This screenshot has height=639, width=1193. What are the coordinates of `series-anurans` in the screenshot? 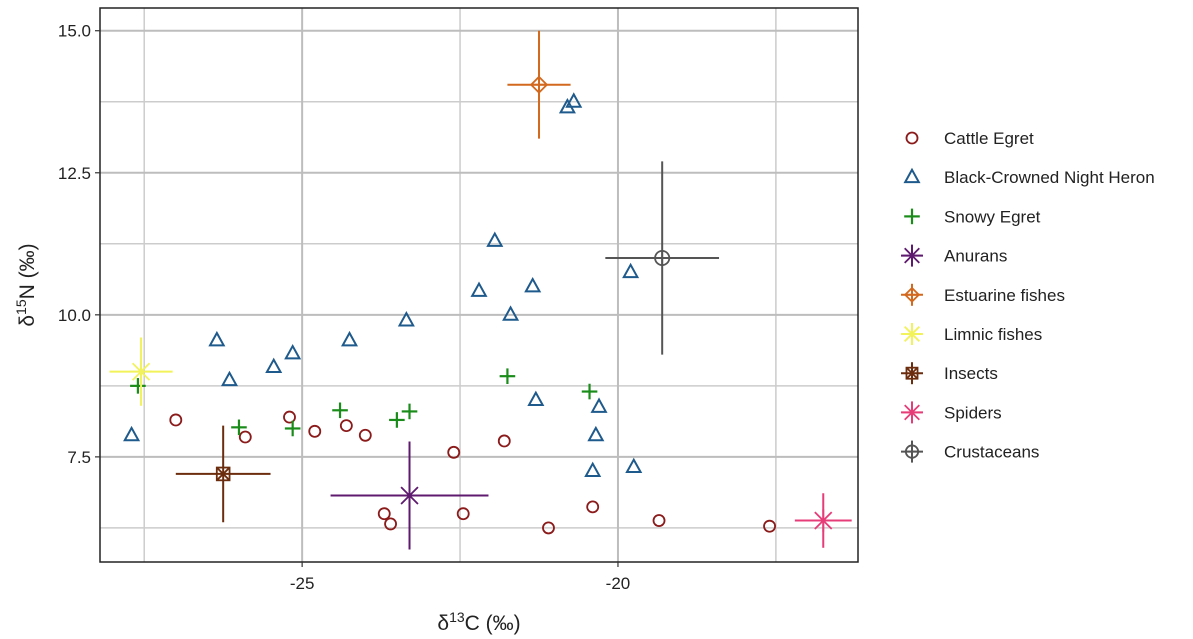 It's located at (409, 495).